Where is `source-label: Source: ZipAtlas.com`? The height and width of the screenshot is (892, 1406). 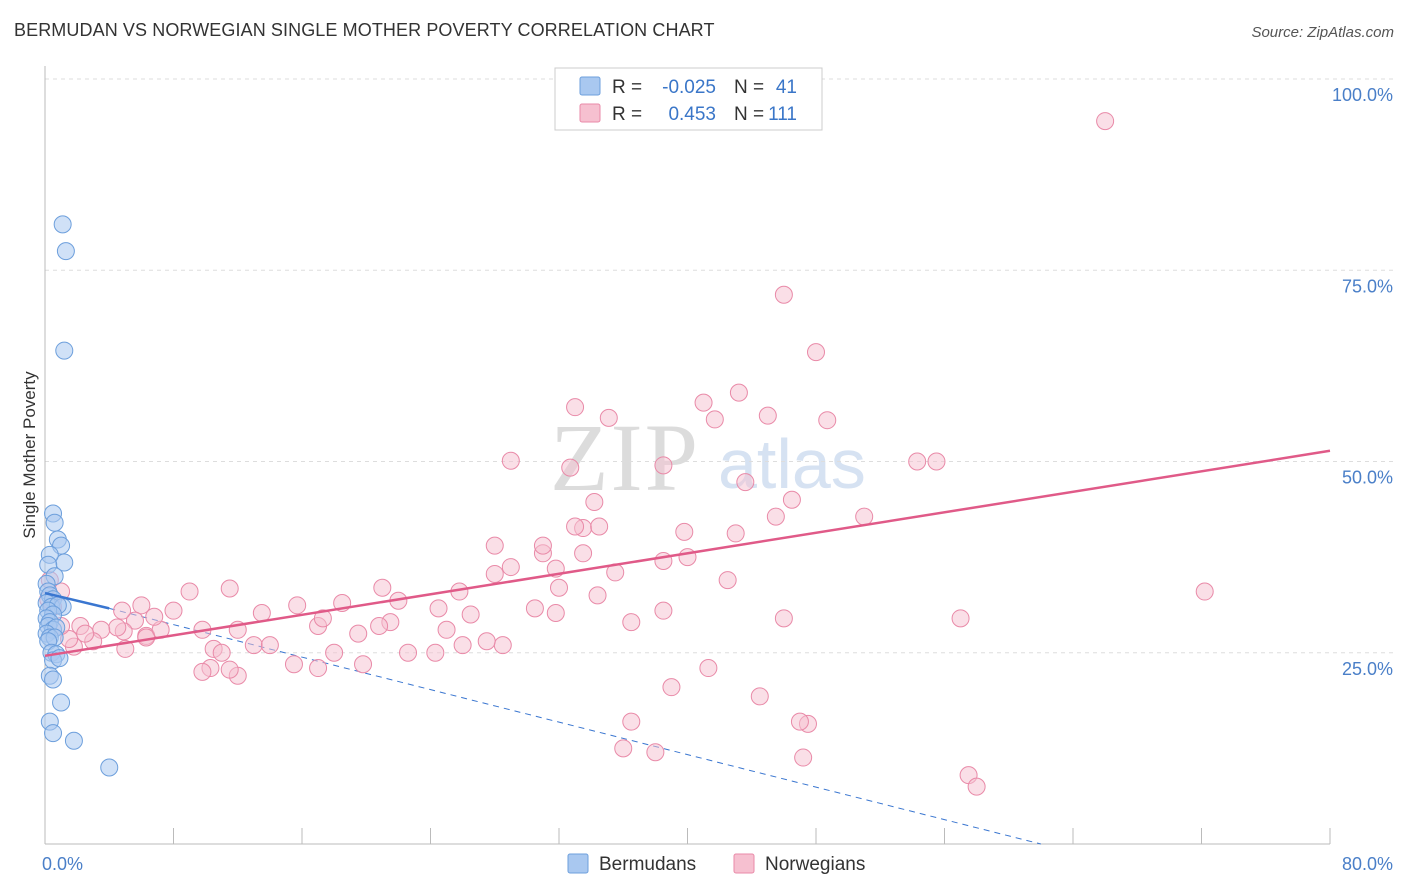
source-label: Source: ZipAtlas.com is located at coordinates (1322, 32).